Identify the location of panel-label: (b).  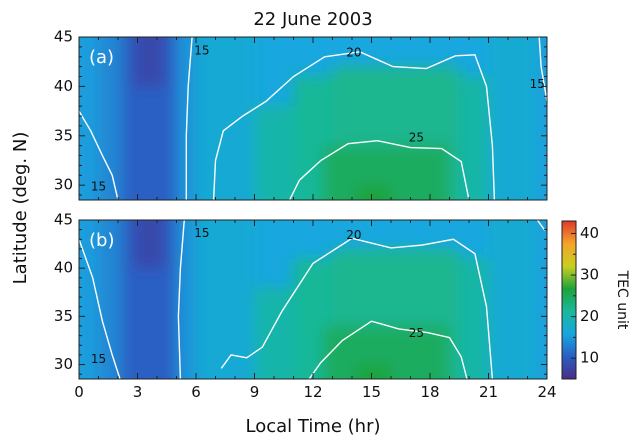
(101, 240).